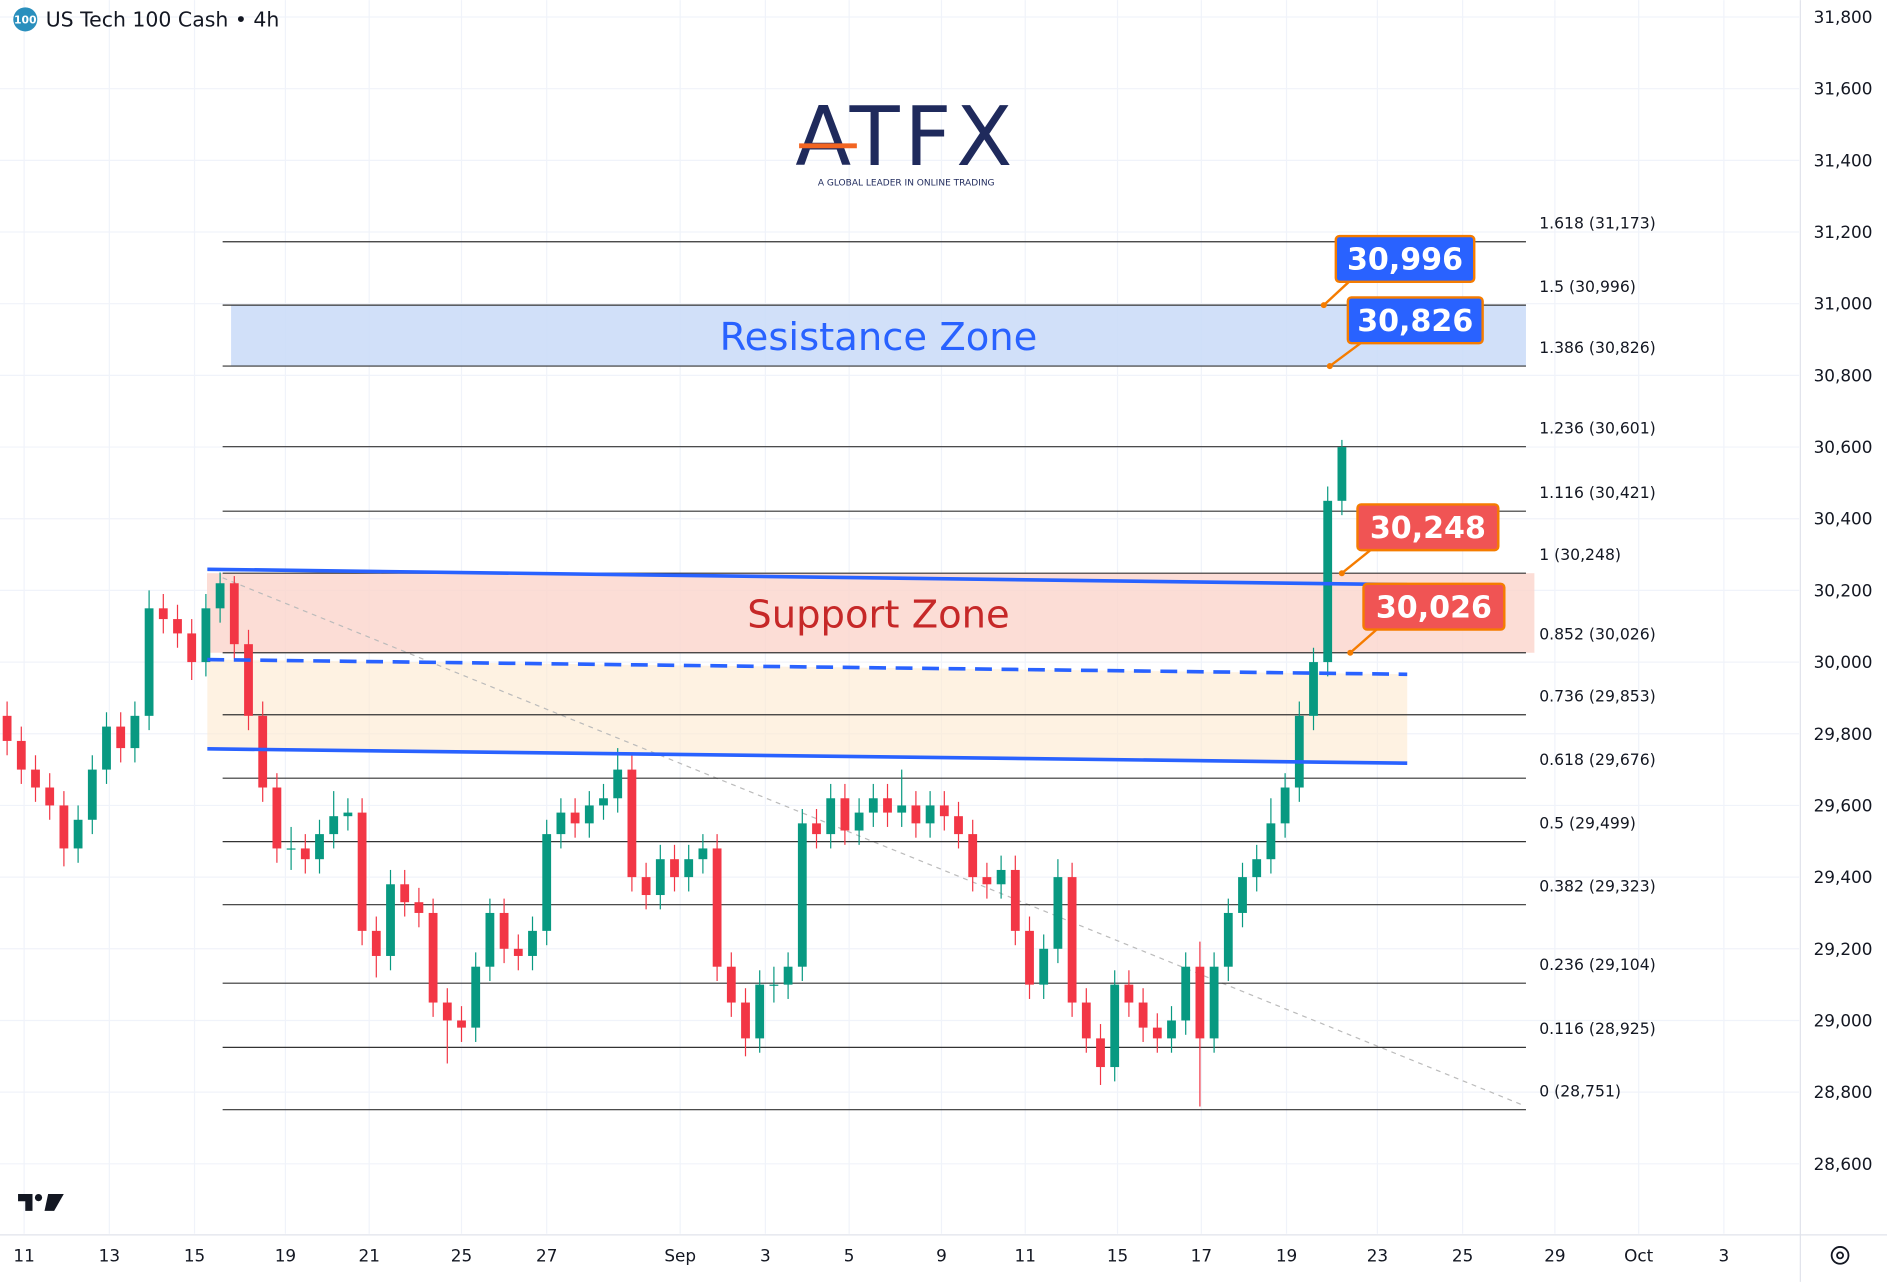 The width and height of the screenshot is (1887, 1282). Describe the element at coordinates (1843, 949) in the screenshot. I see `y-tick-label: 29,200` at that location.